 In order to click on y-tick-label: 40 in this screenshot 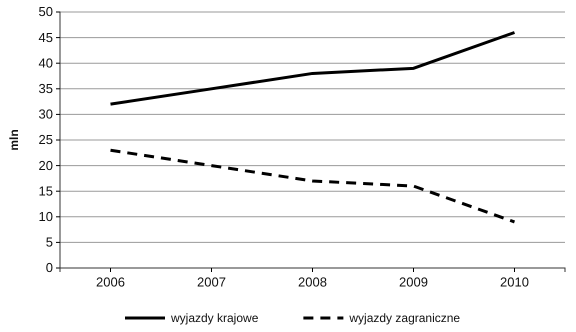, I will do `click(45, 62)`.